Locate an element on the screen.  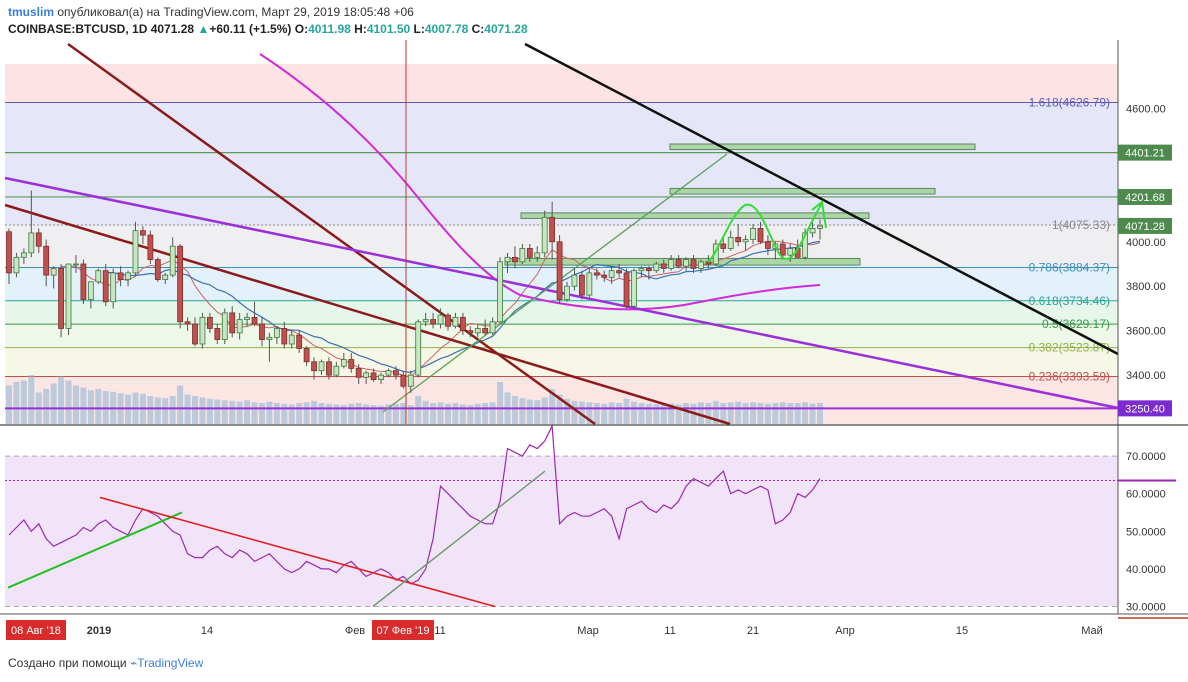
open-value: 4011.98 is located at coordinates (329, 29).